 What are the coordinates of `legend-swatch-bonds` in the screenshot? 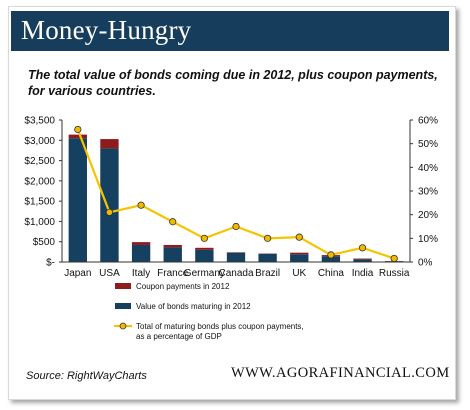 It's located at (123, 306).